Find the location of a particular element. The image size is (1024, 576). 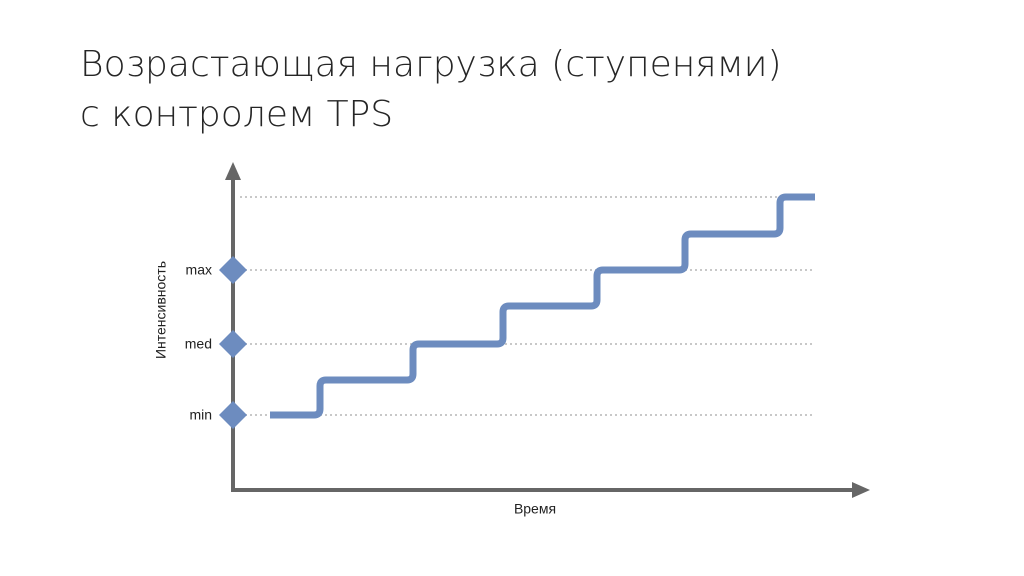

x-arrow is located at coordinates (861, 490).